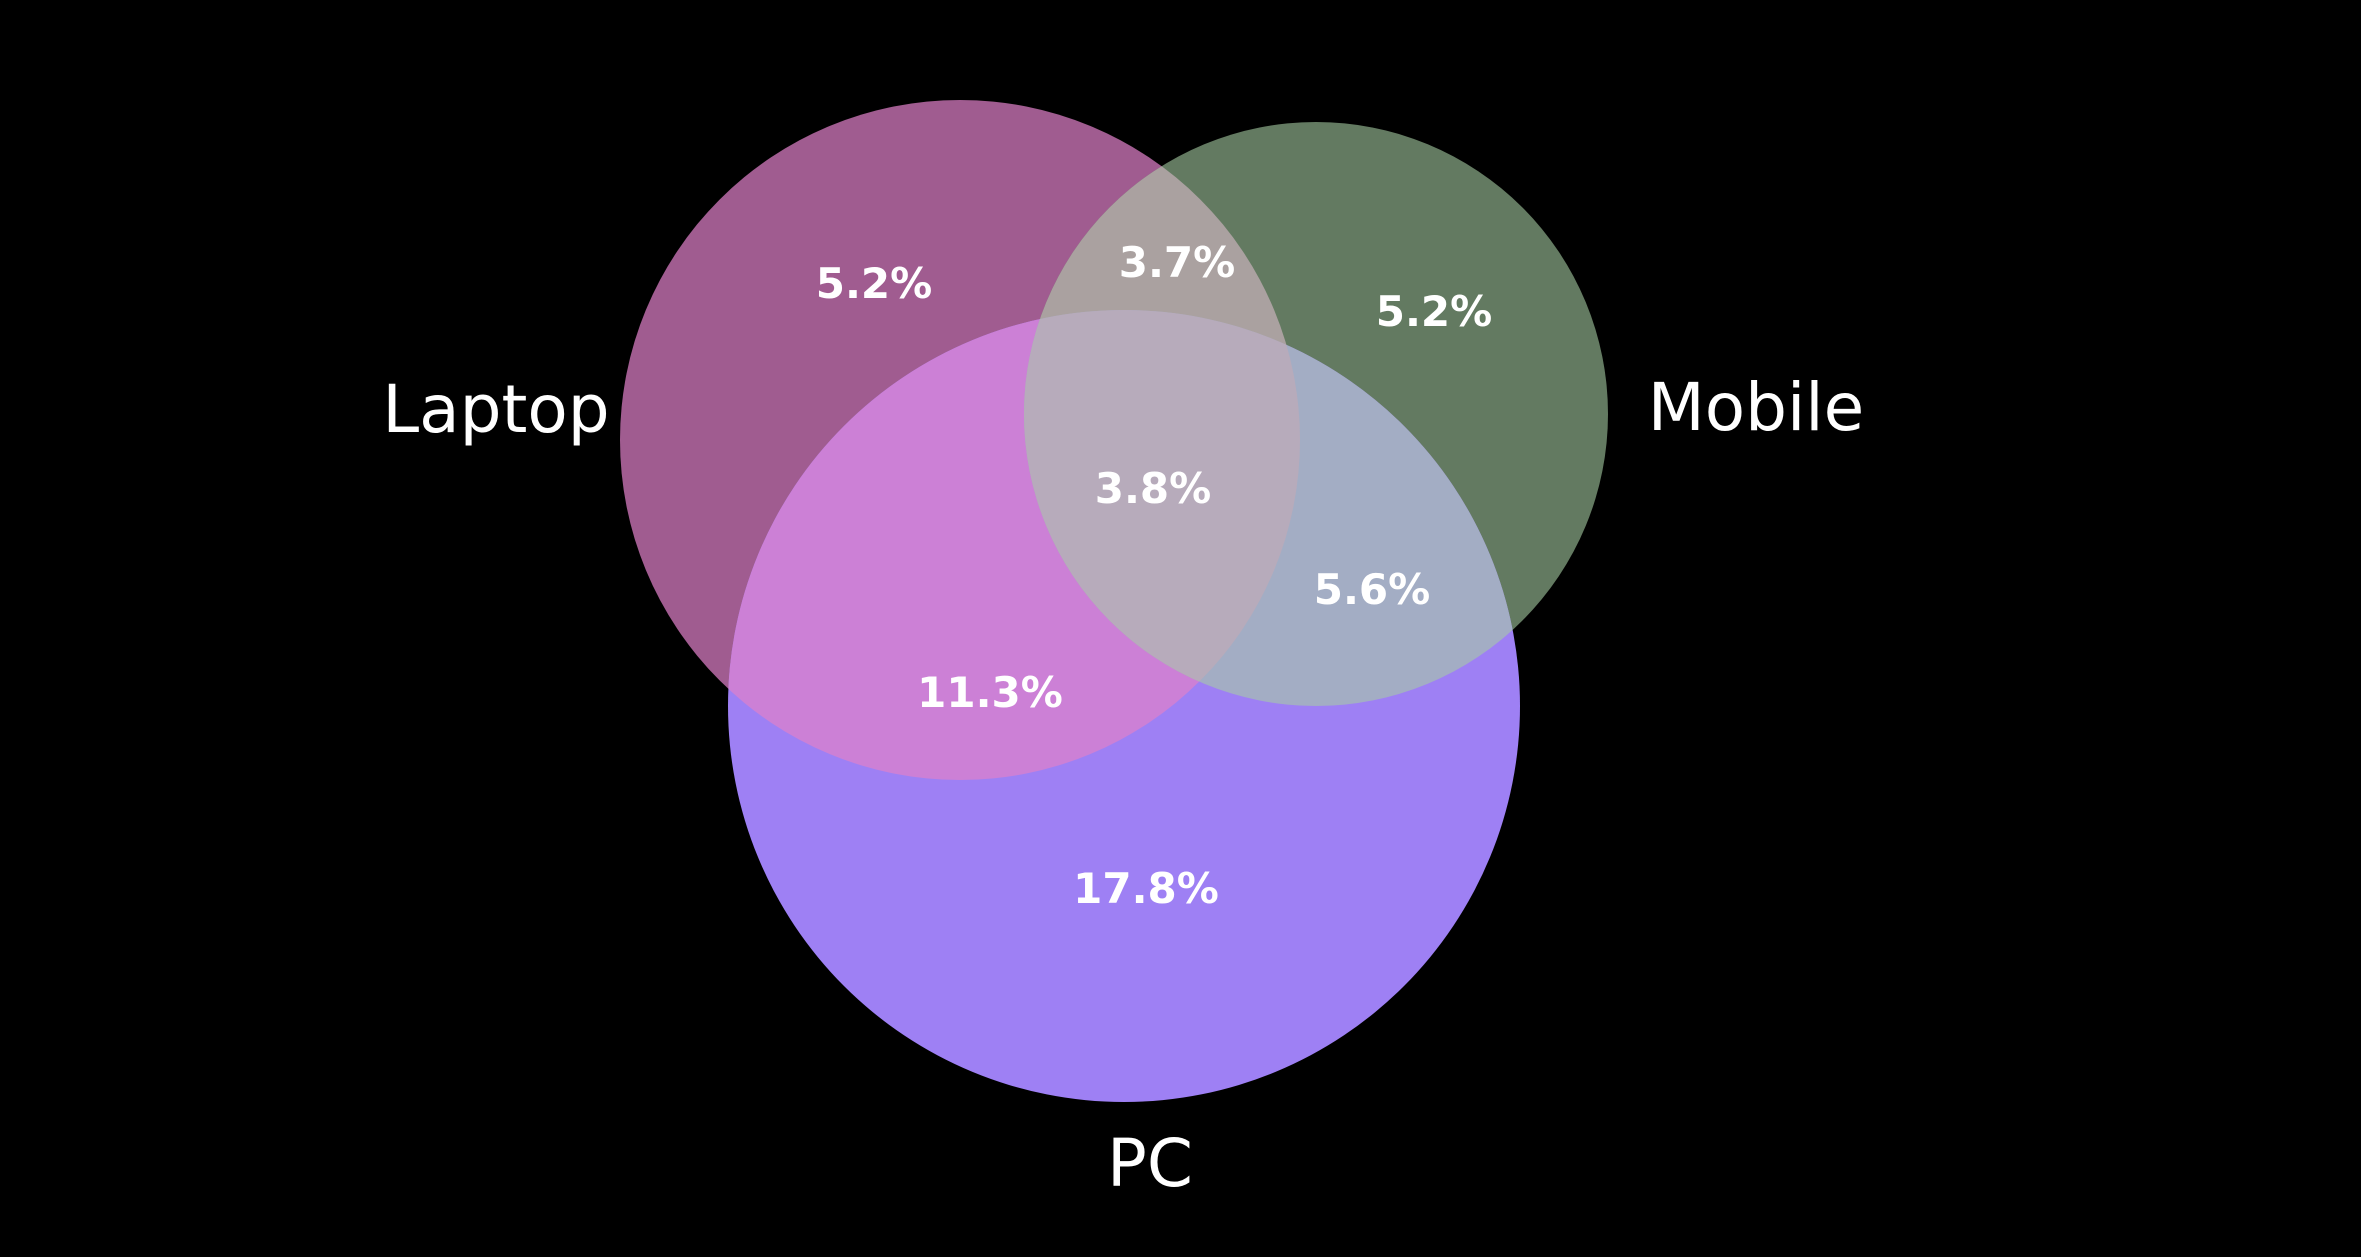 The width and height of the screenshot is (2361, 1257). What do you see at coordinates (874, 283) in the screenshot?
I see `region-laptop-only: 5.2%` at bounding box center [874, 283].